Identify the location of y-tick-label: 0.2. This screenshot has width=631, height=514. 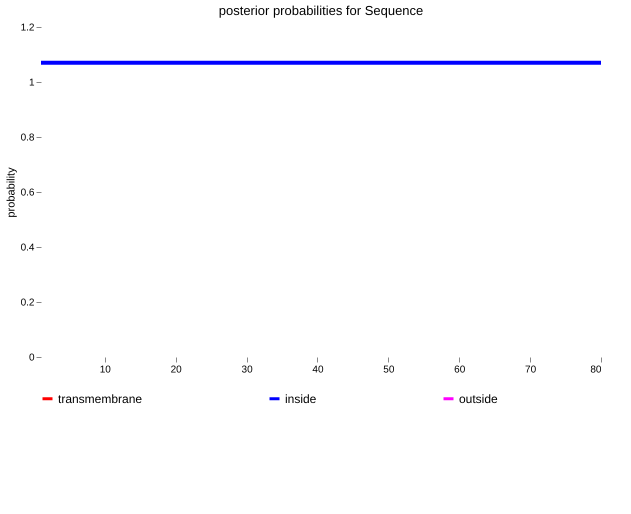
(27, 303).